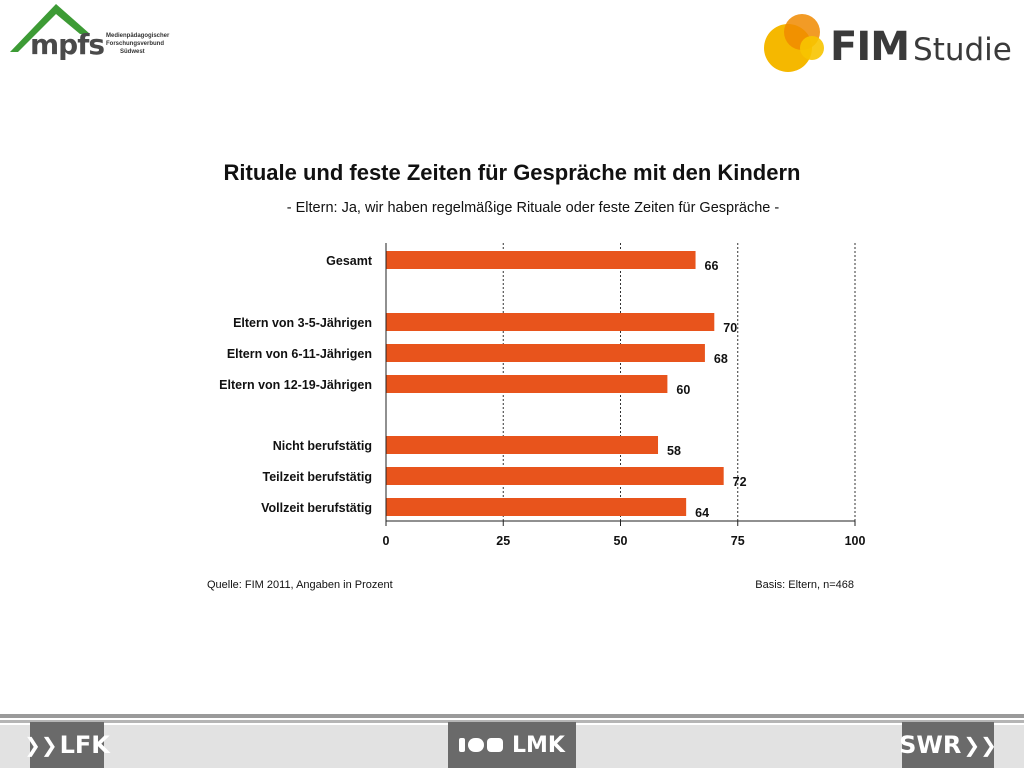 Image resolution: width=1024 pixels, height=768 pixels. Describe the element at coordinates (804, 585) in the screenshot. I see `basis-note: Basis: Eltern, n=468` at that location.